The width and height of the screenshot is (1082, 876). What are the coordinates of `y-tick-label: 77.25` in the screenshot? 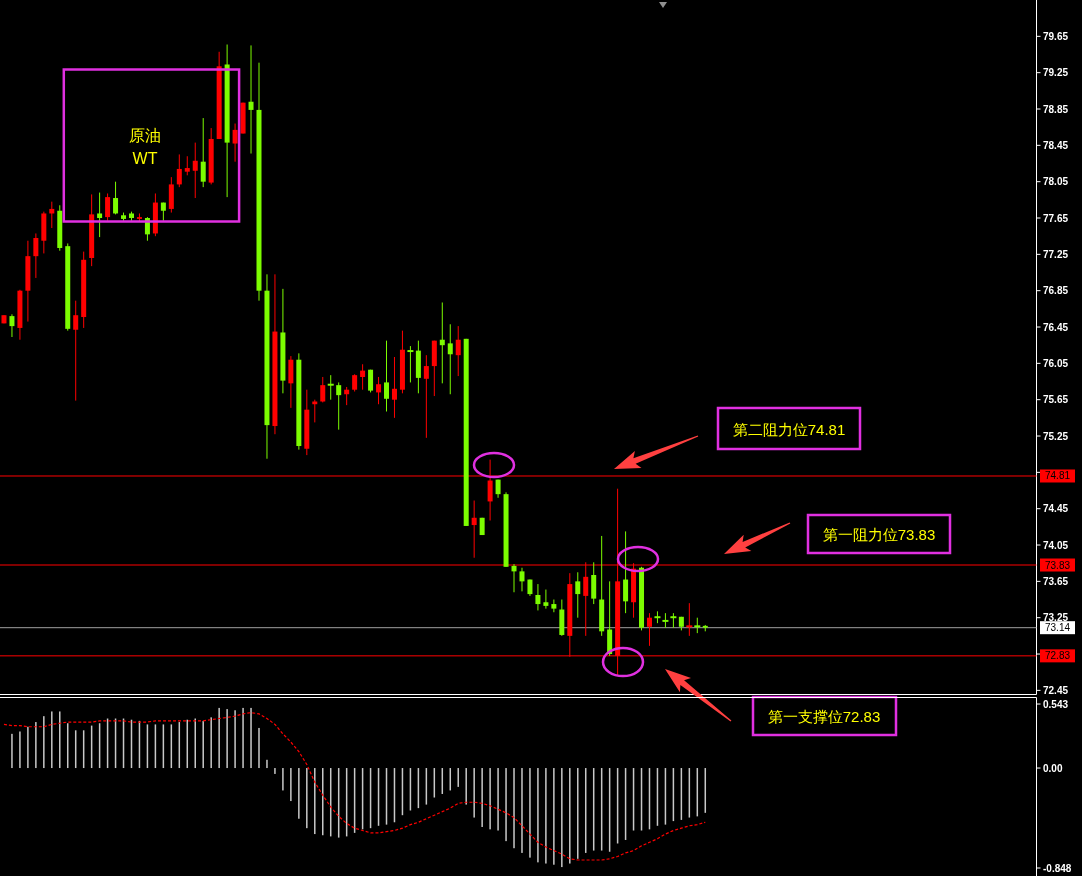 It's located at (1056, 254).